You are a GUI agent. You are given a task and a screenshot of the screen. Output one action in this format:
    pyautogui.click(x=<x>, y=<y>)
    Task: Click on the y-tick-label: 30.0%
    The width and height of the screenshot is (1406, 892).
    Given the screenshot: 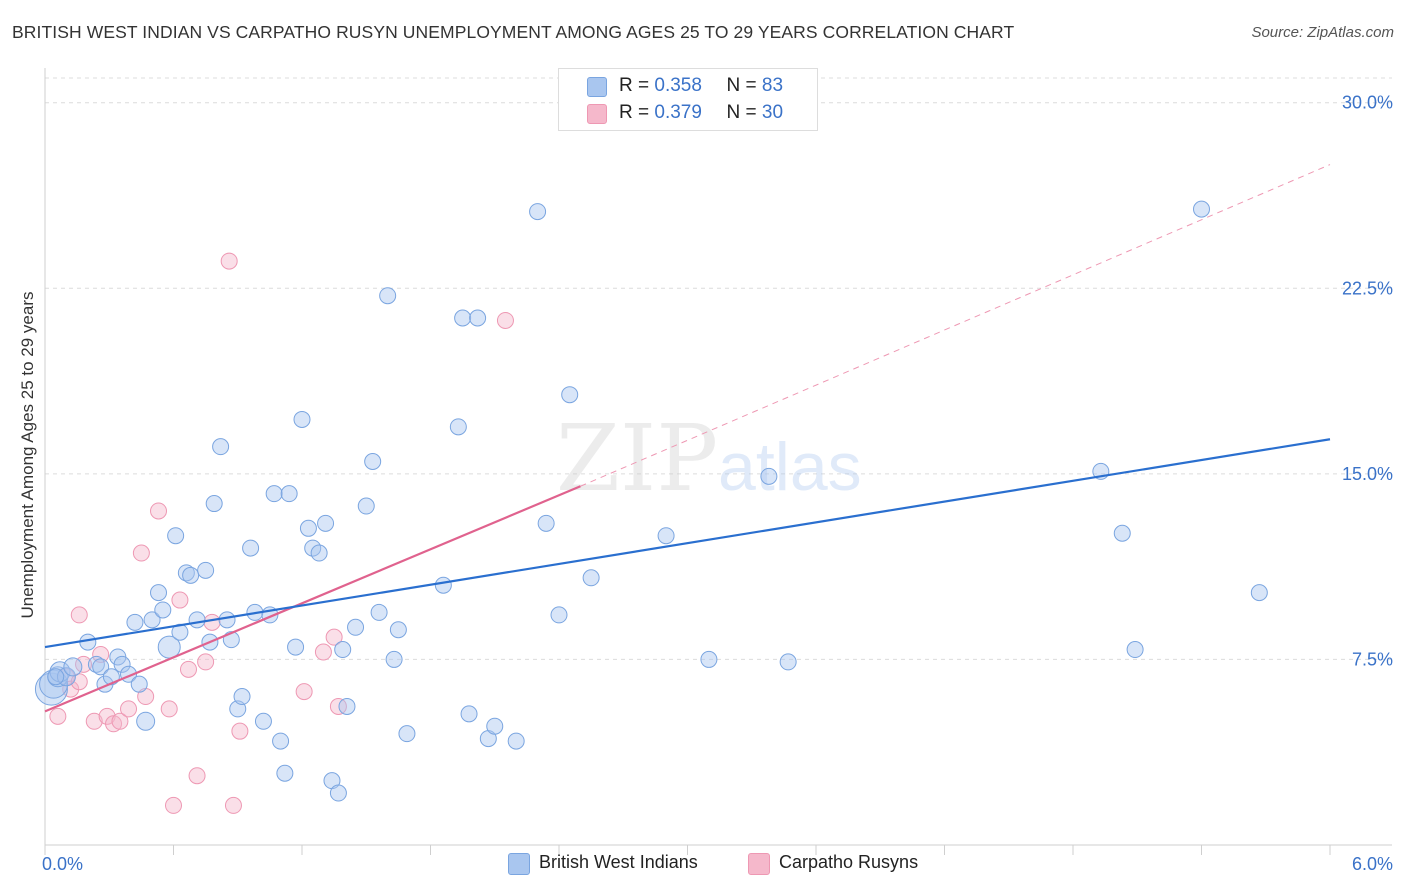 What is the action you would take?
    pyautogui.click(x=1367, y=103)
    